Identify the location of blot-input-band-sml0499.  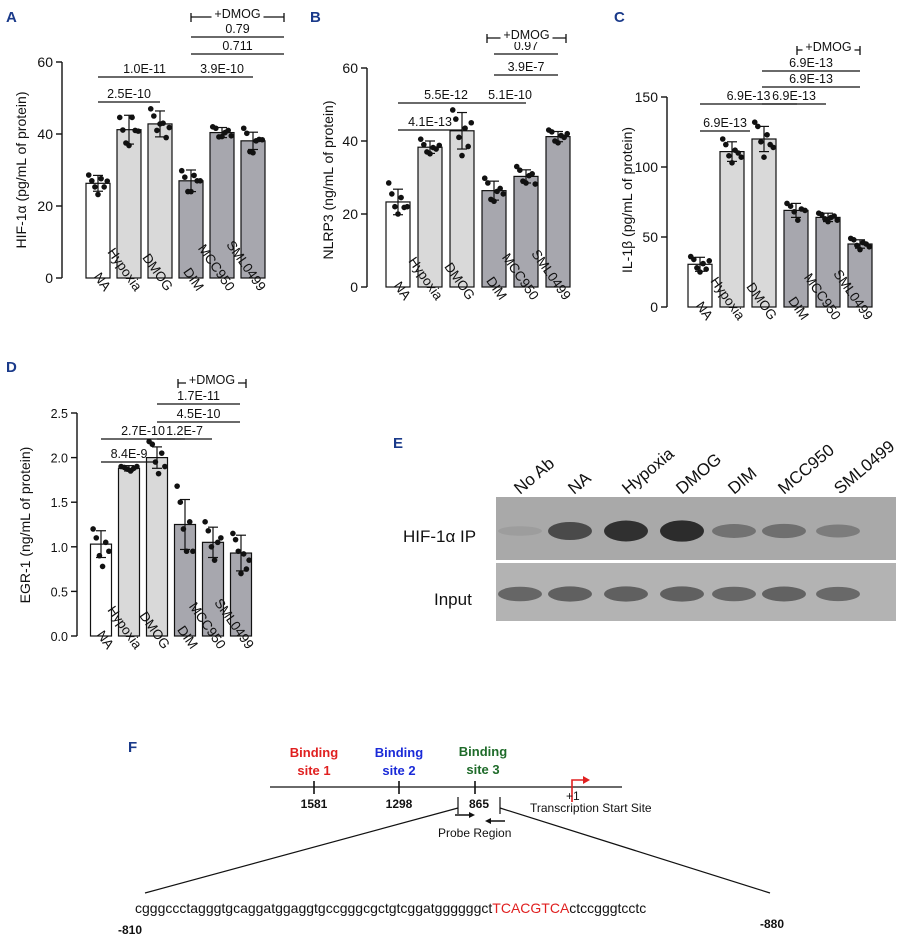
(838, 594).